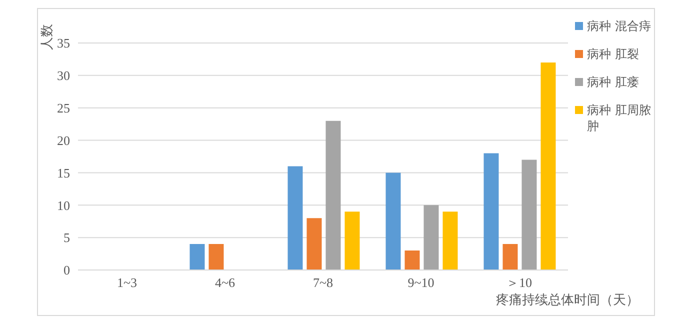 The height and width of the screenshot is (326, 696). What do you see at coordinates (613, 82) in the screenshot?
I see `legend-label: 病种 肛瘘` at bounding box center [613, 82].